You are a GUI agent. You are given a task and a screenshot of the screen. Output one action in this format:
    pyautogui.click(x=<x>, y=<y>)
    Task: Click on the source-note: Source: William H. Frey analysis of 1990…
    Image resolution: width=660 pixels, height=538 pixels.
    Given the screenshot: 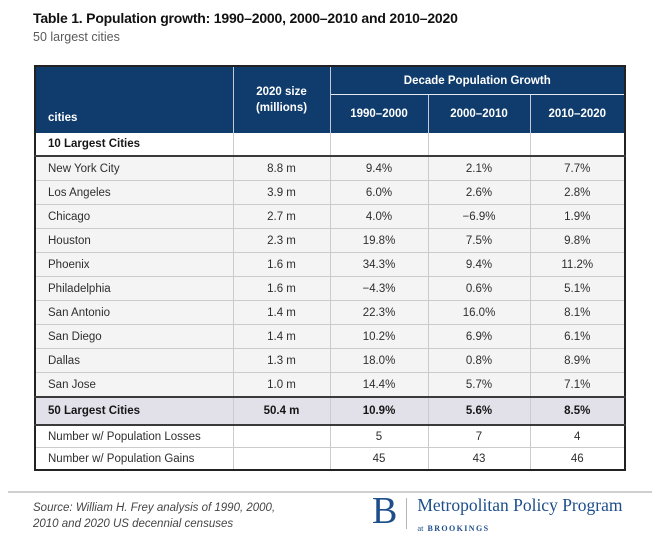 What is the action you would take?
    pyautogui.click(x=154, y=516)
    